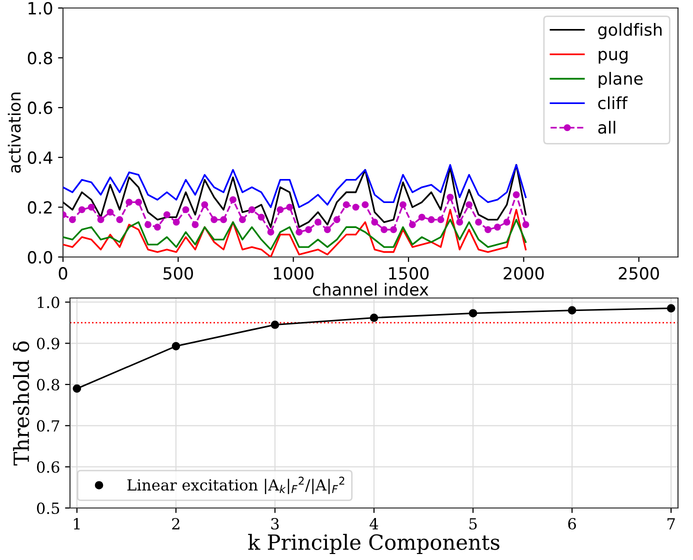 This screenshot has width=693, height=560. What do you see at coordinates (473, 524) in the screenshot?
I see `x-tick-label: 5` at bounding box center [473, 524].